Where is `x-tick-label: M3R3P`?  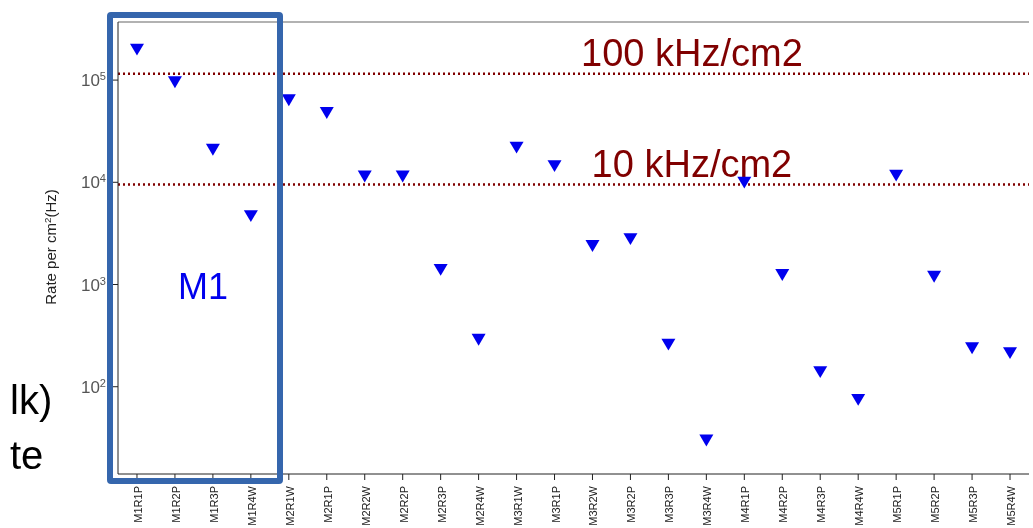
x-tick-label: M3R3P is located at coordinates (669, 504).